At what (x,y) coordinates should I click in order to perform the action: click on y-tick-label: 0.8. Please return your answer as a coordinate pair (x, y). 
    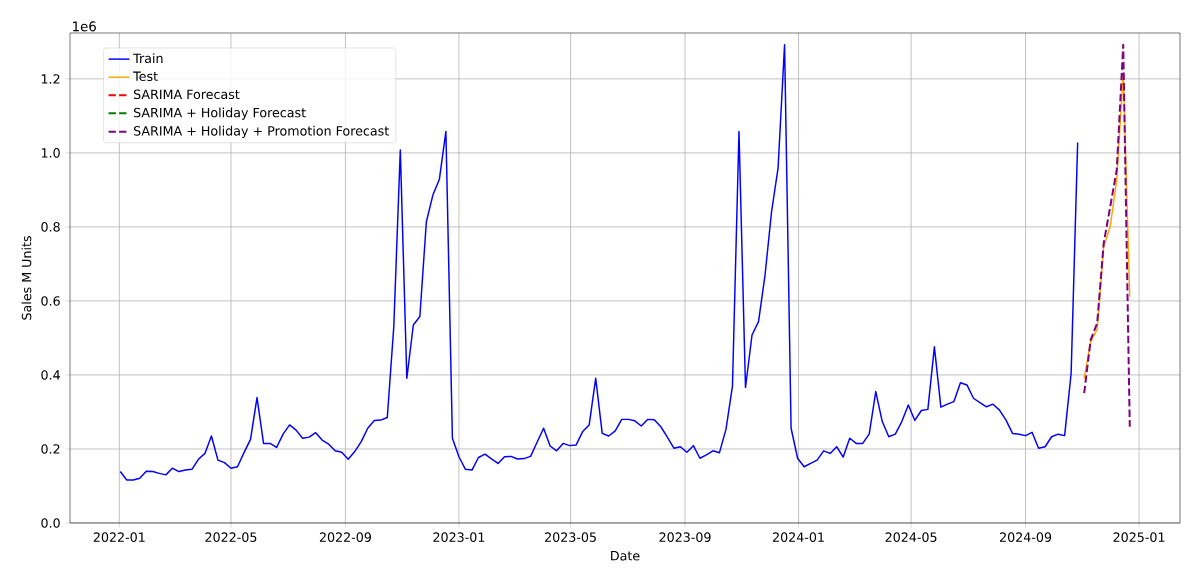
    Looking at the image, I should click on (50, 227).